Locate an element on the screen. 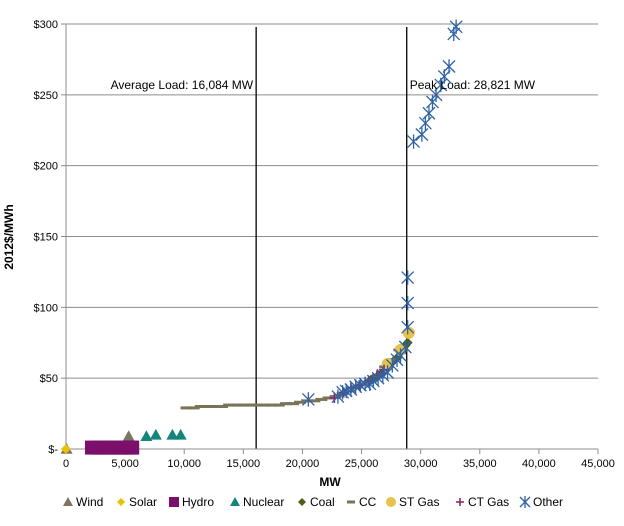 This screenshot has width=624, height=526. y-tick-label: $150 is located at coordinates (46, 238).